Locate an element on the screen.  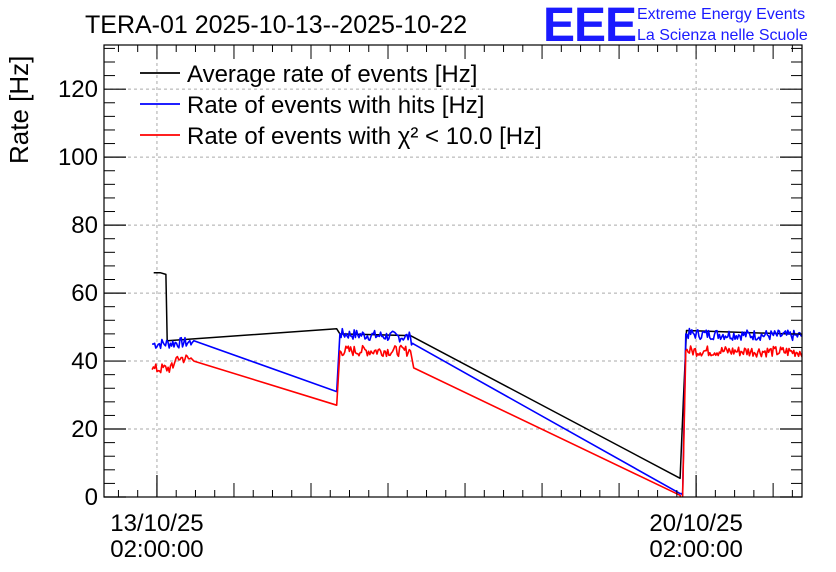
y-tick-label: 60 is located at coordinates (84, 293).